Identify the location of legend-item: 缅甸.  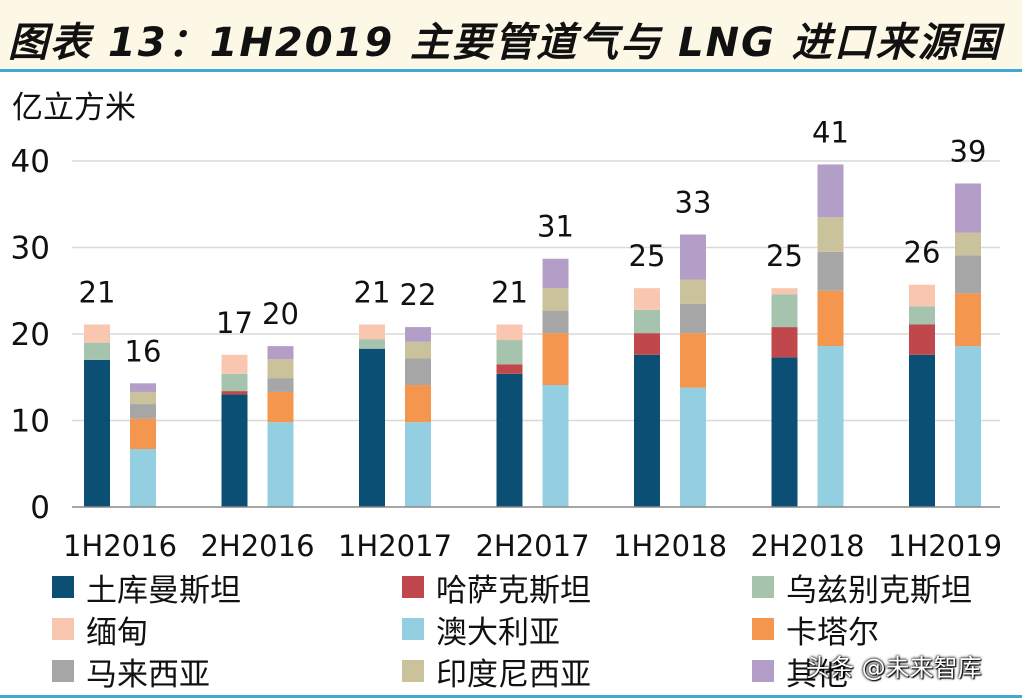
(100, 629).